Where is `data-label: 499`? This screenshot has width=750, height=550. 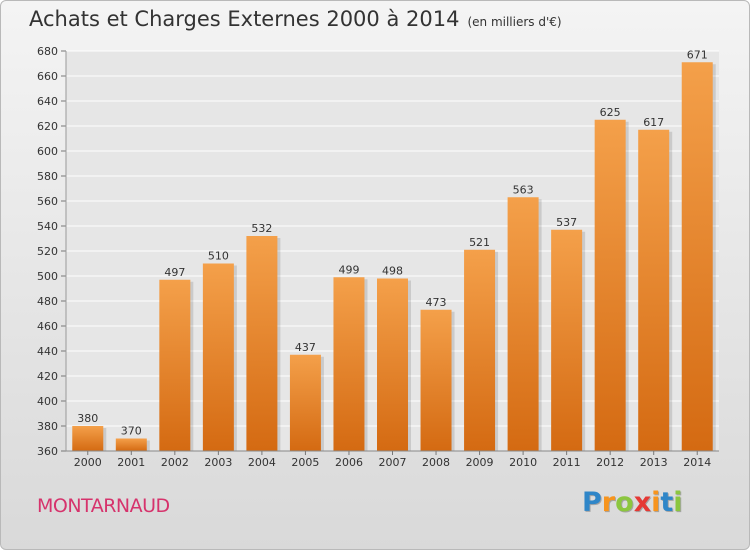
data-label: 499 is located at coordinates (348, 269).